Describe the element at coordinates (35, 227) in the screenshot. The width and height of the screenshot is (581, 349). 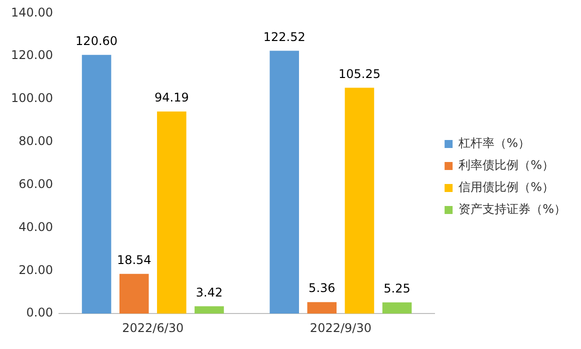
I see `y-tick-label: 40.00` at that location.